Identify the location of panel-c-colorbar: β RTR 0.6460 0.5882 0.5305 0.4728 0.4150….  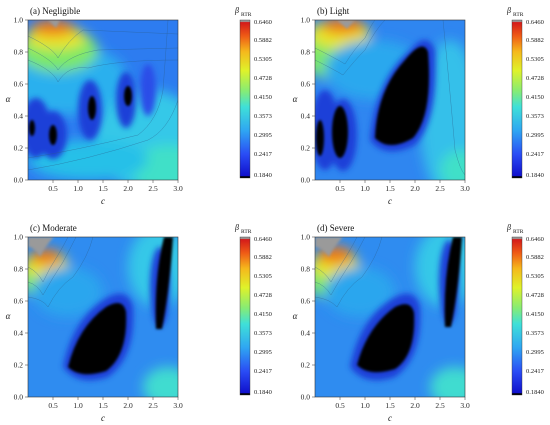
(253, 309).